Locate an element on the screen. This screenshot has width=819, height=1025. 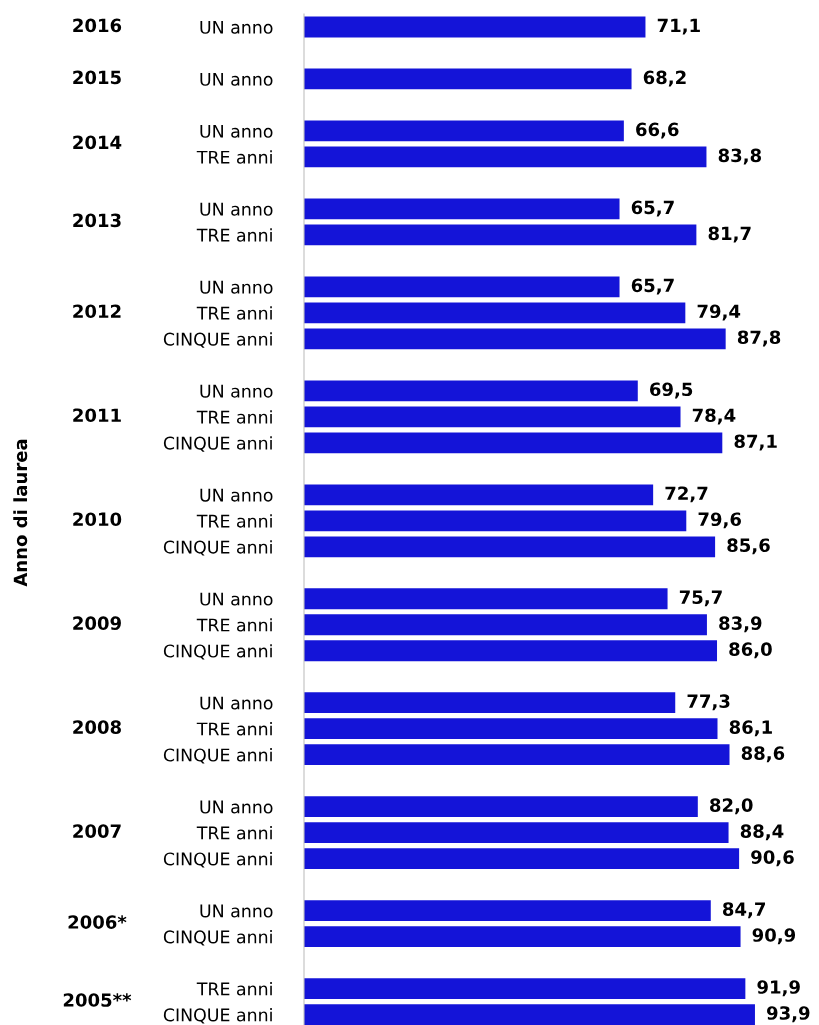
data-label: 91,9 is located at coordinates (778, 988).